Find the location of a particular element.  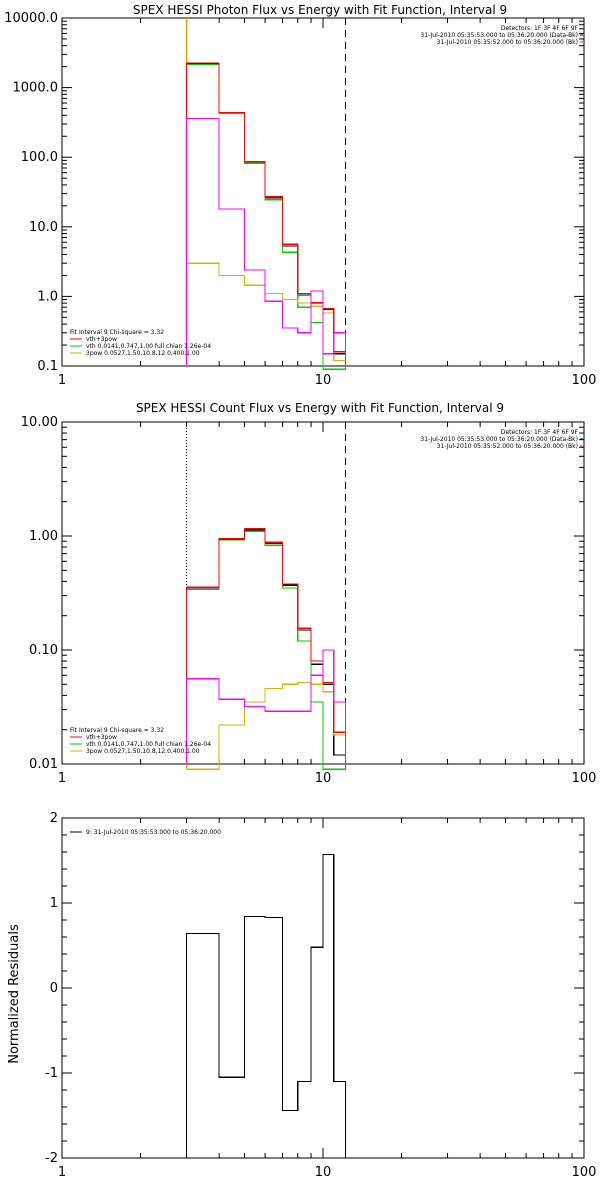

count-x-tick-label: 10 is located at coordinates (323, 778).